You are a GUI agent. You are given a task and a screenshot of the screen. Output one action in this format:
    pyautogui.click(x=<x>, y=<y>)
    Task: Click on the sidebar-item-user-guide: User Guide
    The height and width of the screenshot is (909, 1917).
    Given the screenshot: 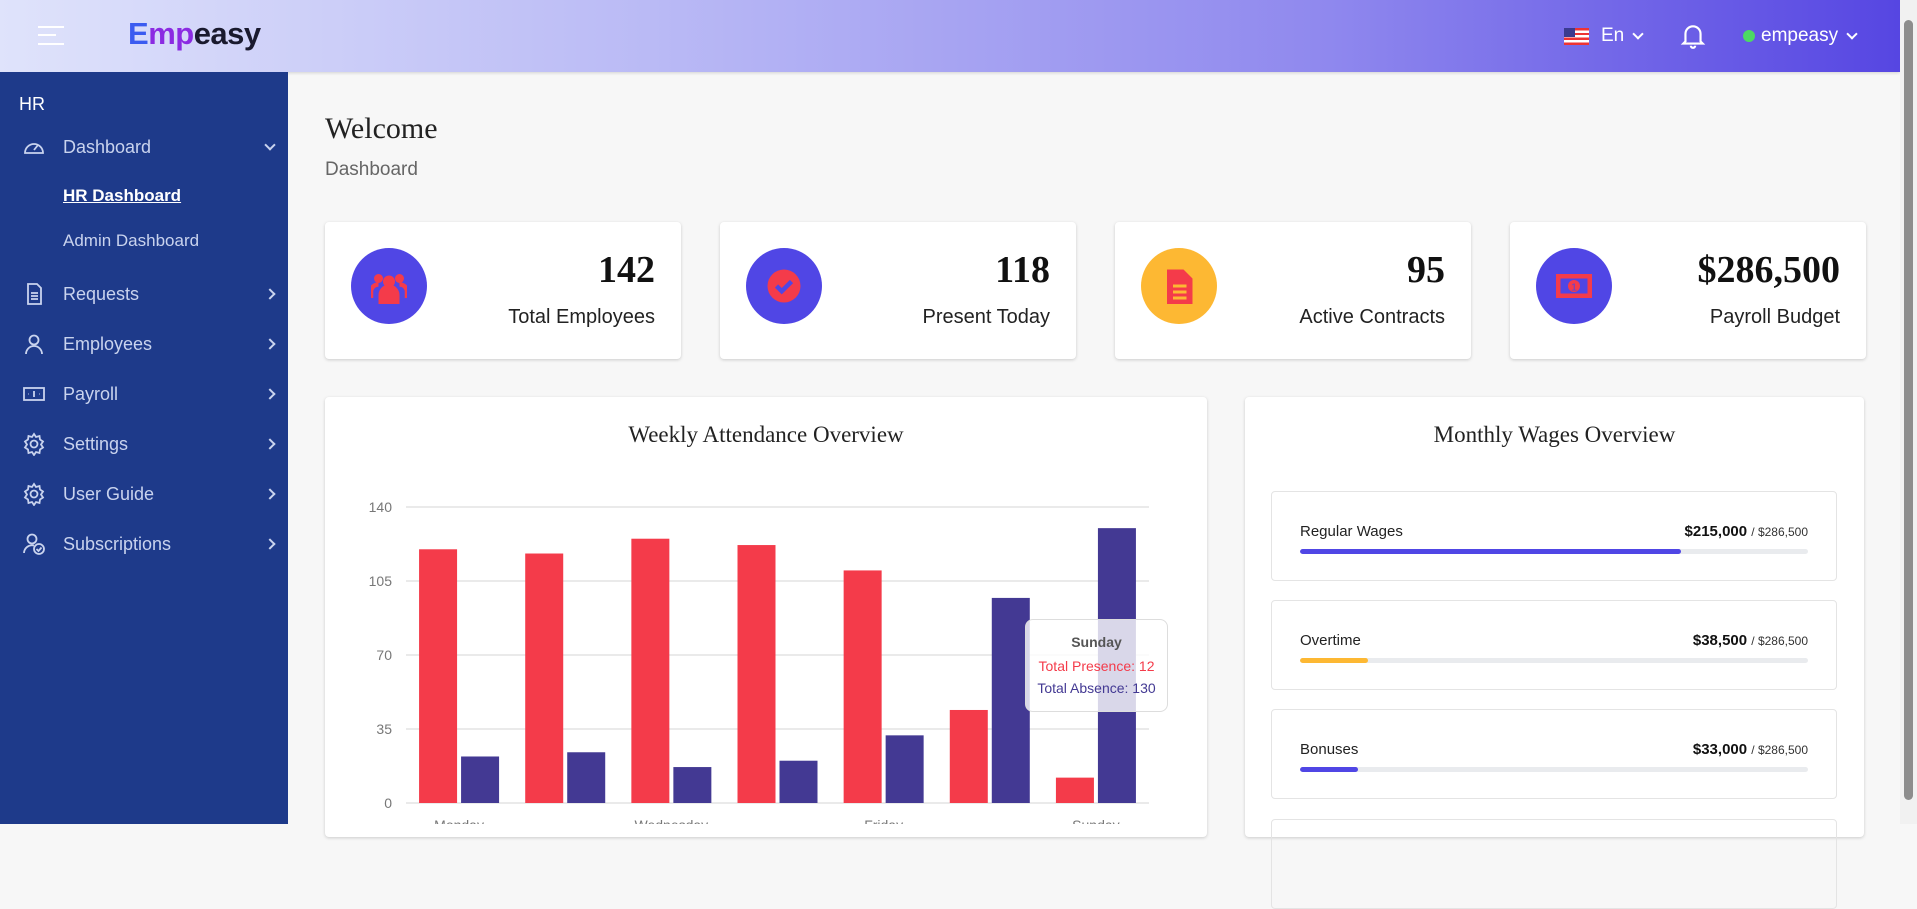 What is the action you would take?
    pyautogui.click(x=144, y=494)
    